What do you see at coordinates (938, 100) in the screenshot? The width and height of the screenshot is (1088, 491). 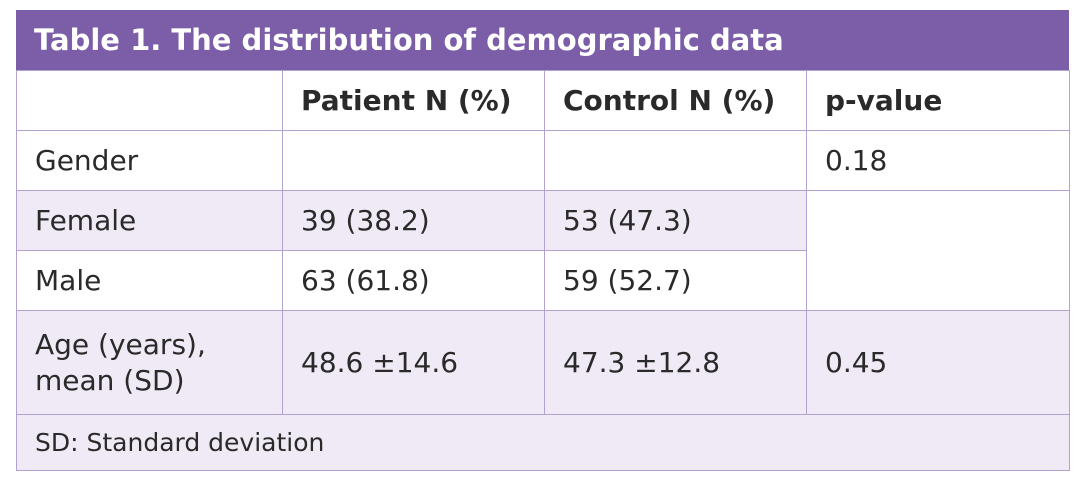 I see `header-cell-p-value: p-value` at bounding box center [938, 100].